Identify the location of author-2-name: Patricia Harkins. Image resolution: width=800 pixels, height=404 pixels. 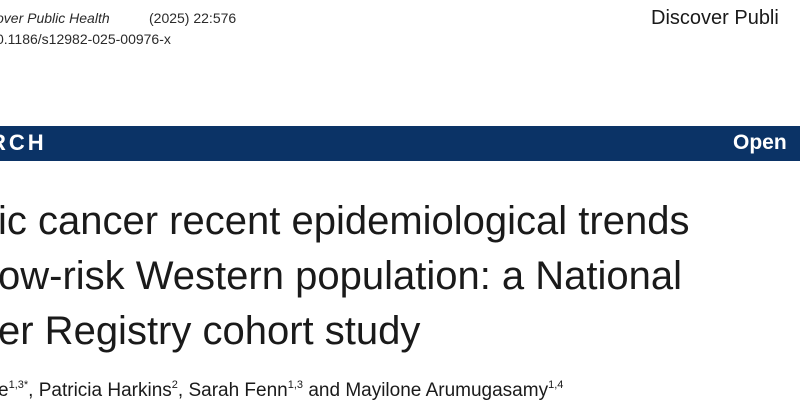
(105, 390).